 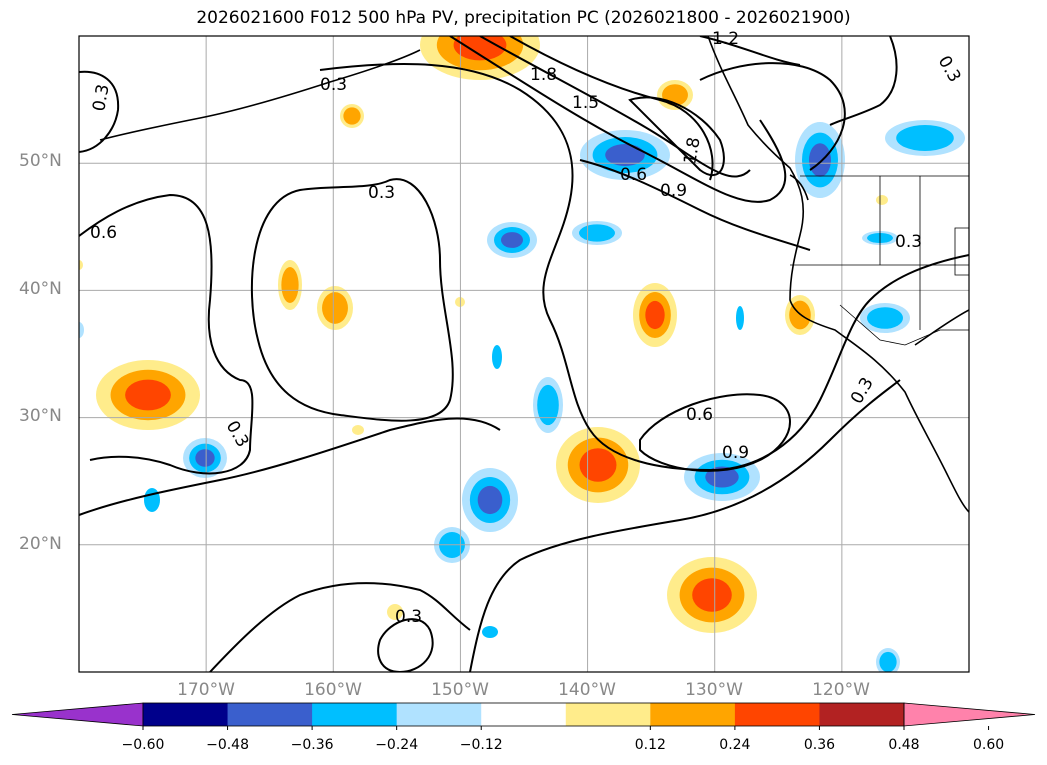 I want to click on lat-tick-label: 30°N, so click(x=40, y=416).